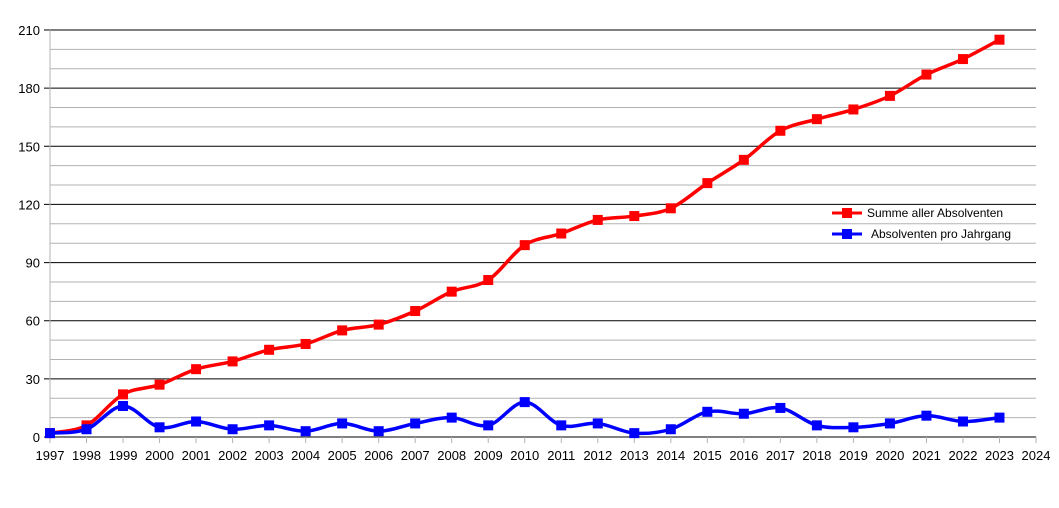 The width and height of the screenshot is (1059, 508). I want to click on legend-item-summe: Summe aller Absolventen, so click(917, 213).